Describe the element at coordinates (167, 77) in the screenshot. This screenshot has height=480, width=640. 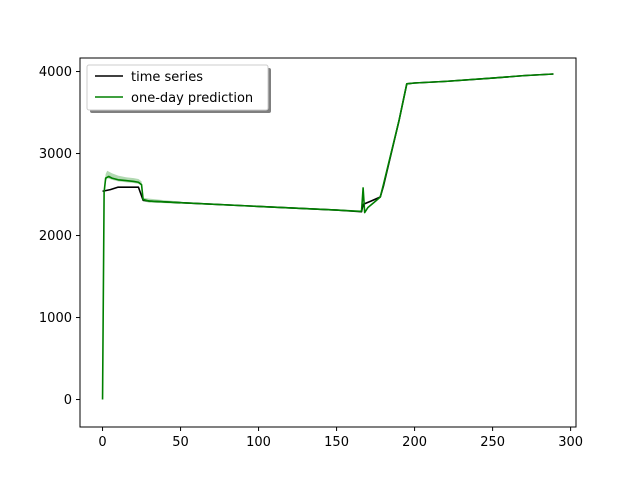
I see `legend-label-time-series: time series` at that location.